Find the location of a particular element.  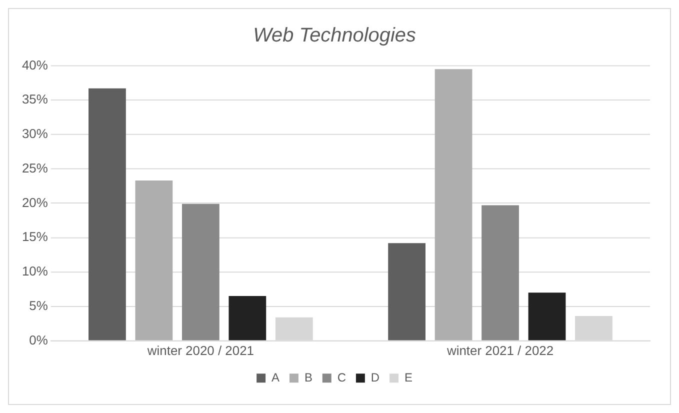

legend-label: A is located at coordinates (276, 377).